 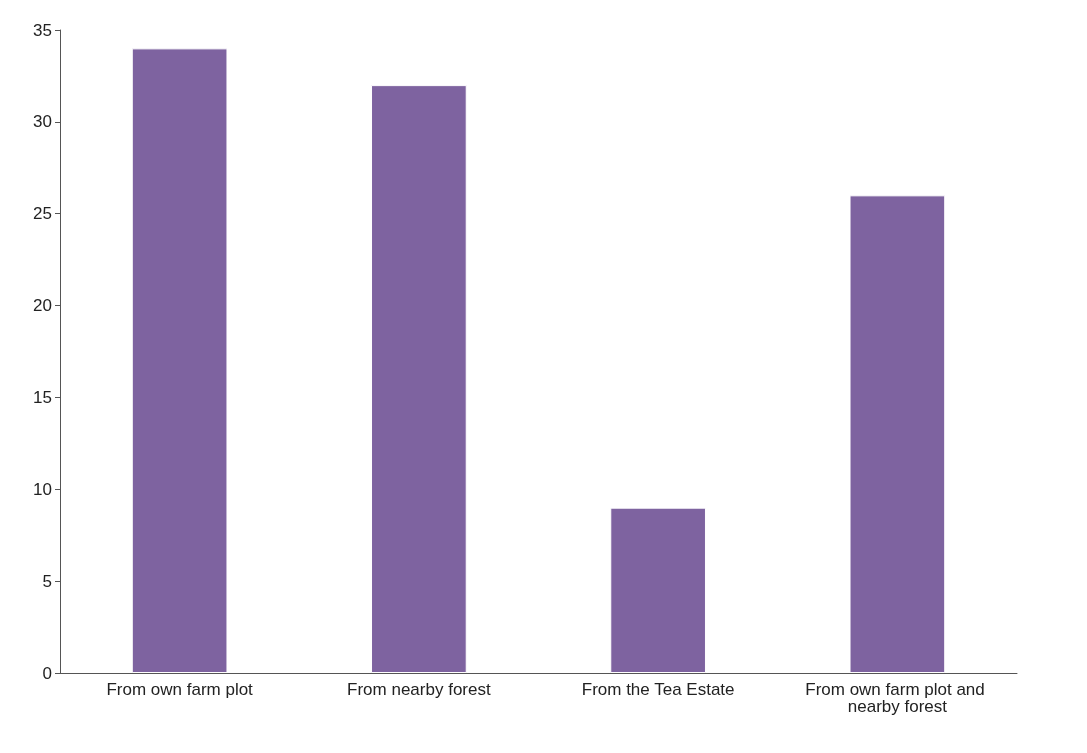 I want to click on y-tick-label: 20, so click(x=42, y=306).